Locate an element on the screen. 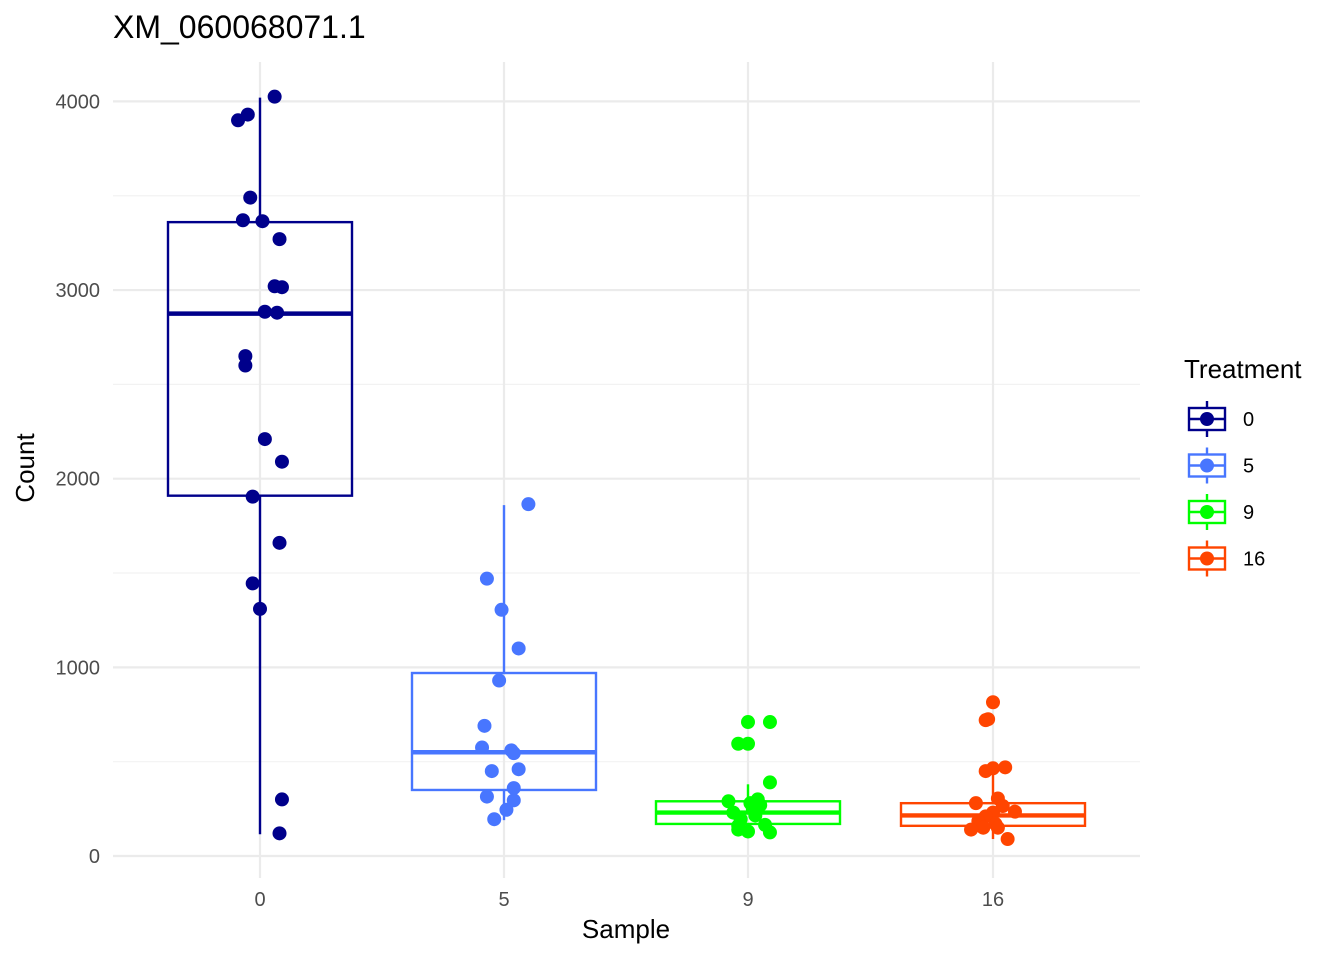 The width and height of the screenshot is (1344, 960). y-axis-ticks: 0 1000 2000 3000 4000 is located at coordinates (78, 479).